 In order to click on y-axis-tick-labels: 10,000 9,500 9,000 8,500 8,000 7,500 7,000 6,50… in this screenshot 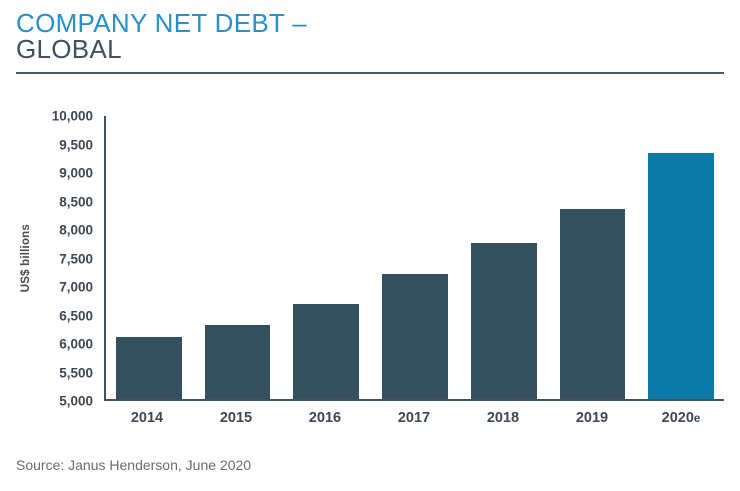, I will do `click(70, 259)`.